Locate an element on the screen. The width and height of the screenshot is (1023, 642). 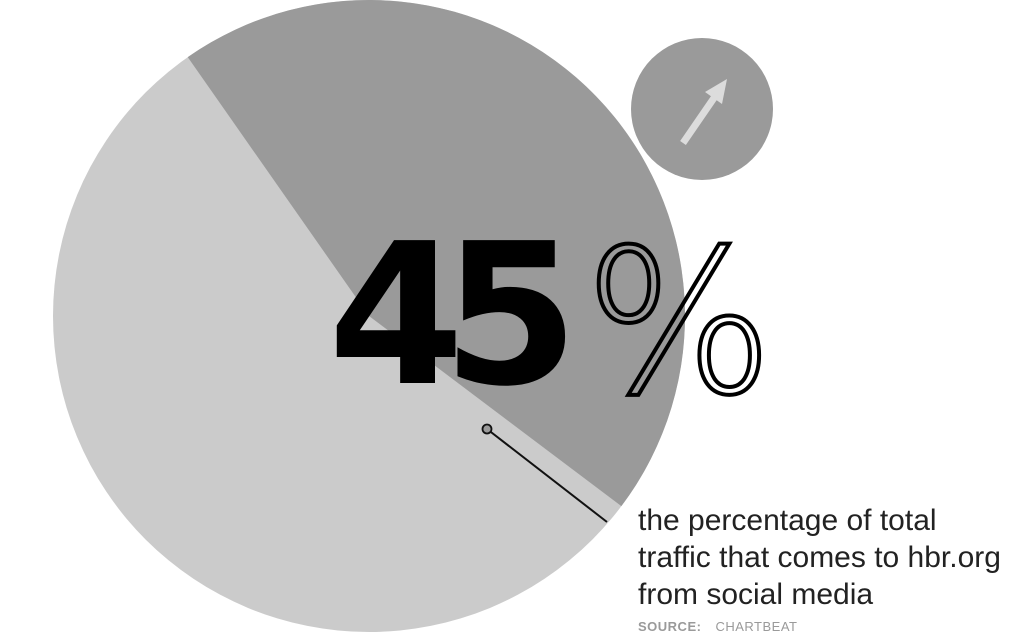
trend-badge is located at coordinates (702, 109).